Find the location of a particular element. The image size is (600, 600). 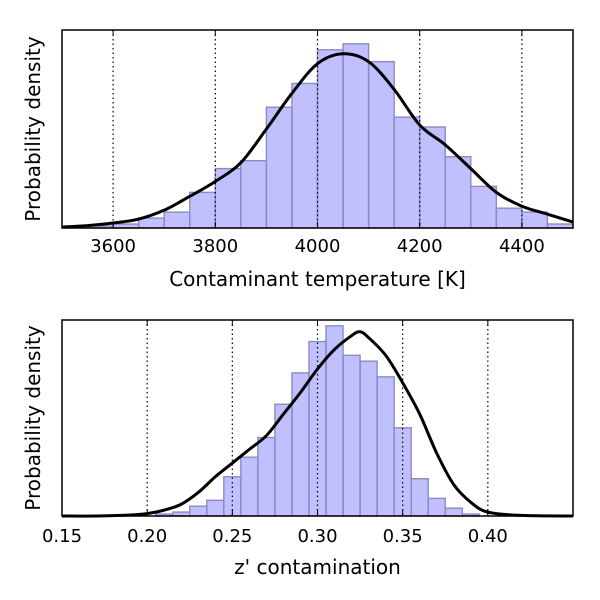

x-tick-label: 0.15 is located at coordinates (62, 536).